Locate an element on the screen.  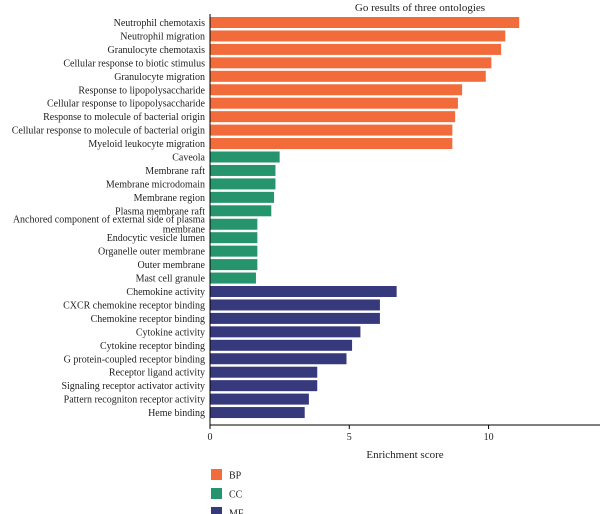
category-label-6: Cellular response to lipopolysaccharide is located at coordinates (126, 104).